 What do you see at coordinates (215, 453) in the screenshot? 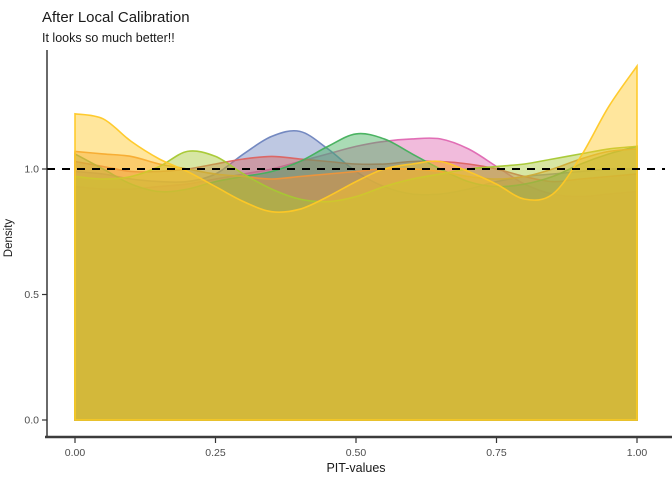
I see `x-tick-label: 0.25` at bounding box center [215, 453].